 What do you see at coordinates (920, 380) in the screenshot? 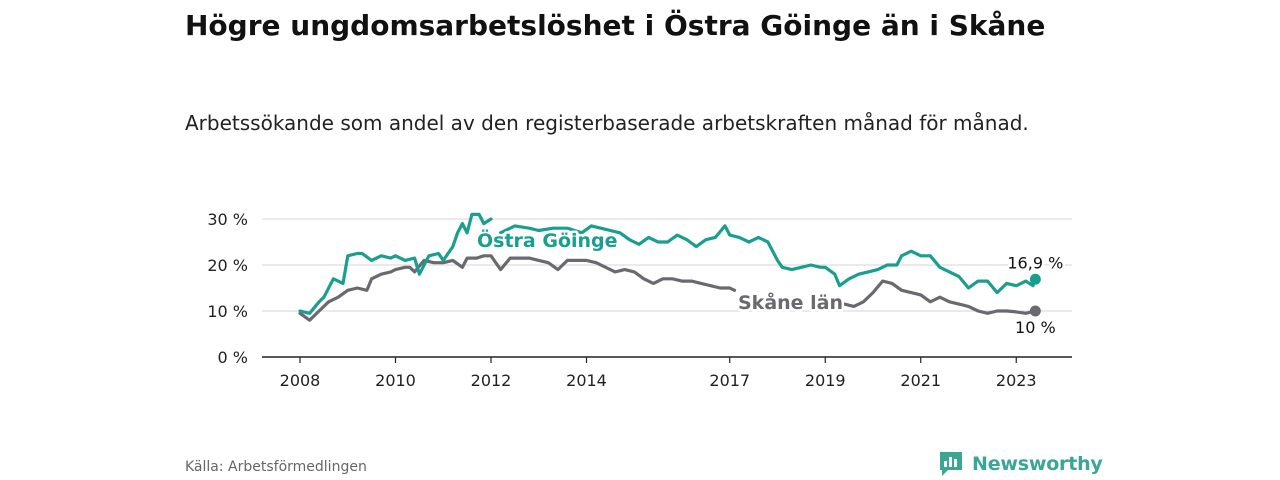
I see `x-tick-label: 2021` at bounding box center [920, 380].